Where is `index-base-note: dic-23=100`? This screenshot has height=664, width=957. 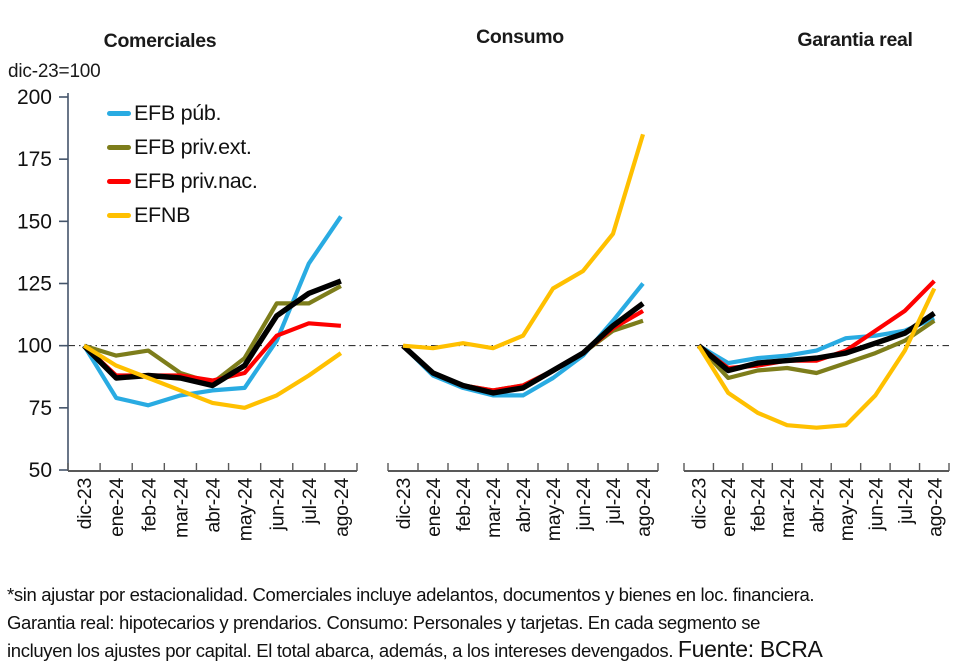
index-base-note: dic-23=100 is located at coordinates (54, 71).